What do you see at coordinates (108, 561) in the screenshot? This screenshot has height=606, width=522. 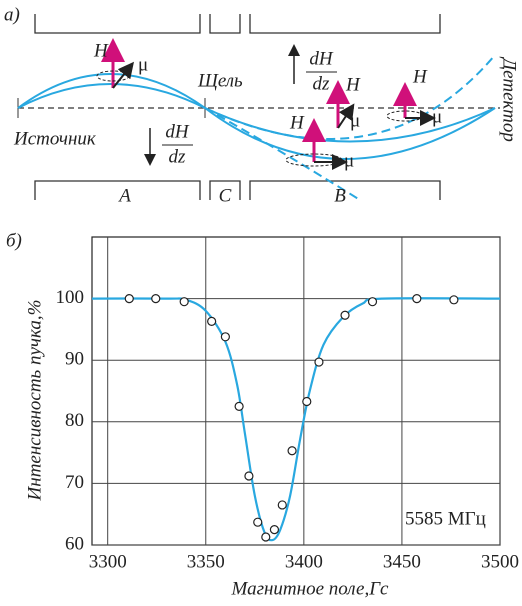 I see `x-tick-label: 3300` at bounding box center [108, 561].